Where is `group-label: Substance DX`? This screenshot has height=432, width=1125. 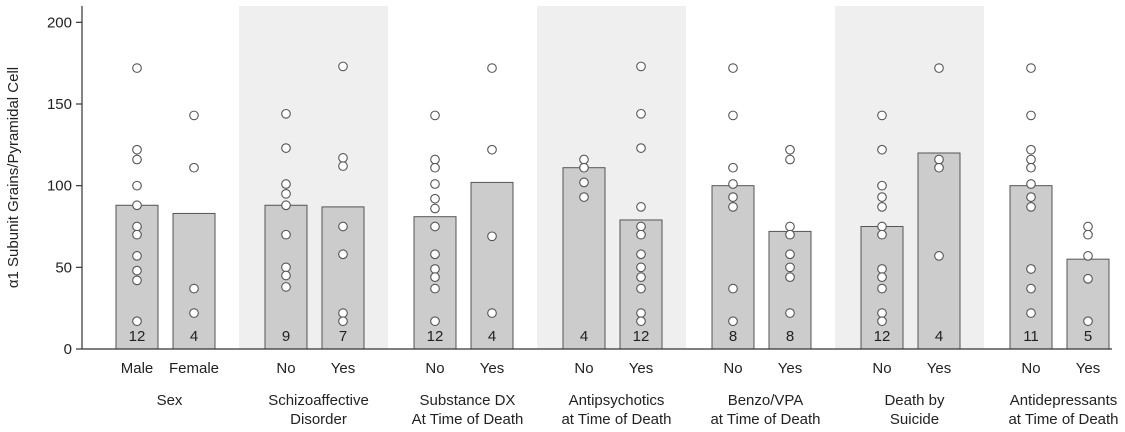 group-label: Substance DX is located at coordinates (468, 400).